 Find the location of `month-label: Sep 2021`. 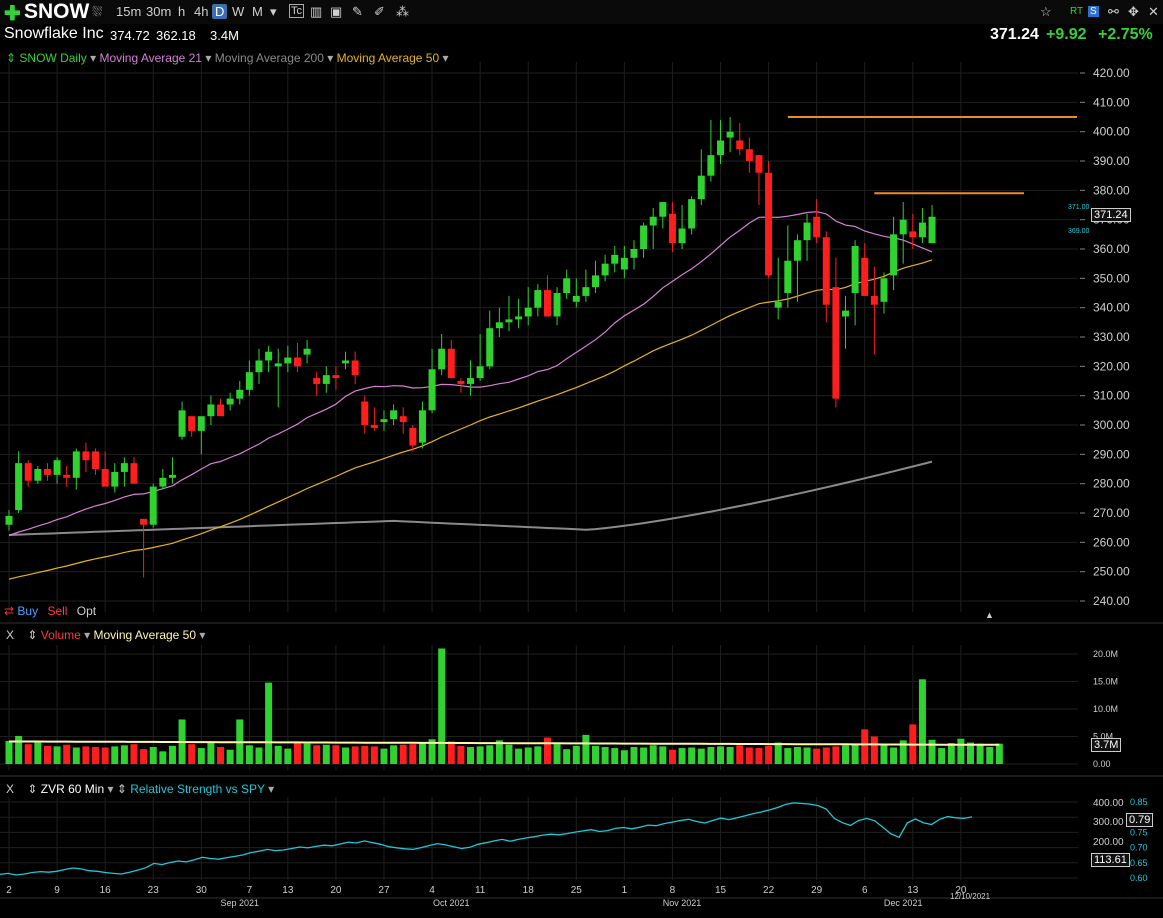

month-label: Sep 2021 is located at coordinates (239, 903).